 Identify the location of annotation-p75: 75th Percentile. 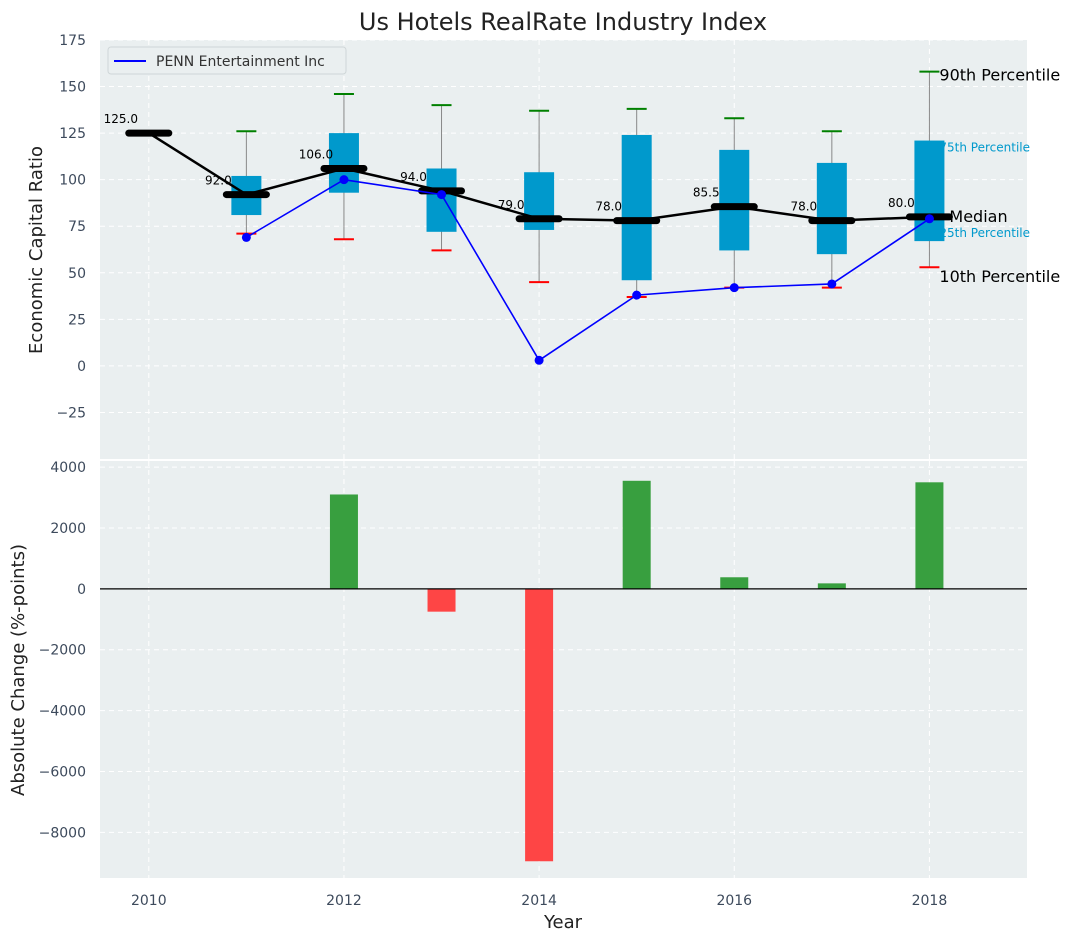
(984, 148).